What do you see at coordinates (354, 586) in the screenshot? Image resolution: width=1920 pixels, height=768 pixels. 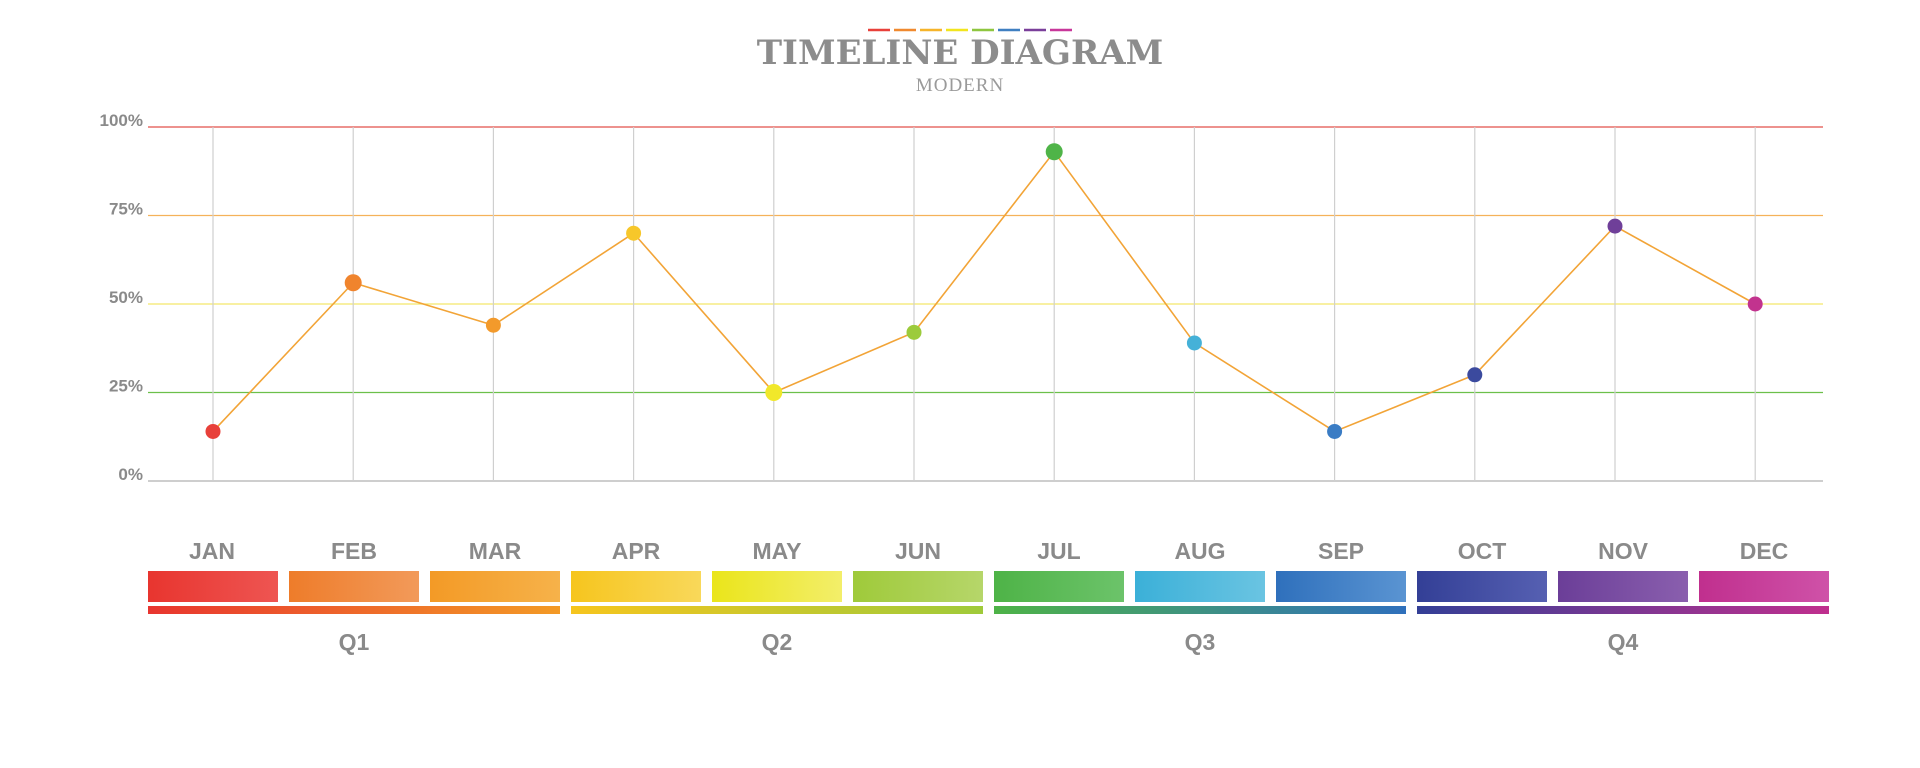 I see `month-band-feb` at bounding box center [354, 586].